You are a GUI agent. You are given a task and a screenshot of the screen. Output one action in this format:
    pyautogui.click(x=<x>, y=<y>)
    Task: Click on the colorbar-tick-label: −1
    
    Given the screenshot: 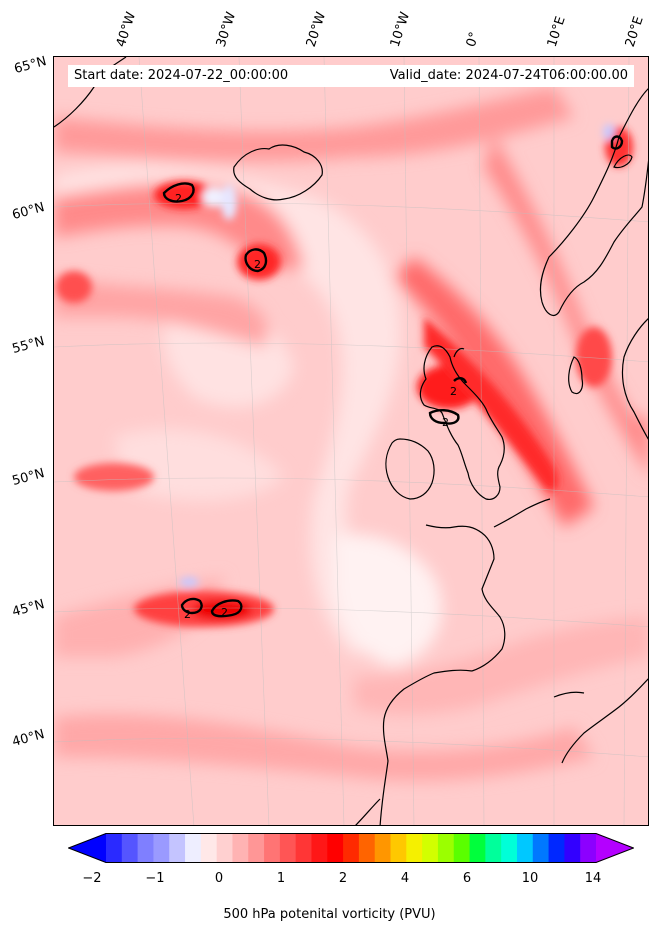 What is the action you would take?
    pyautogui.click(x=155, y=878)
    